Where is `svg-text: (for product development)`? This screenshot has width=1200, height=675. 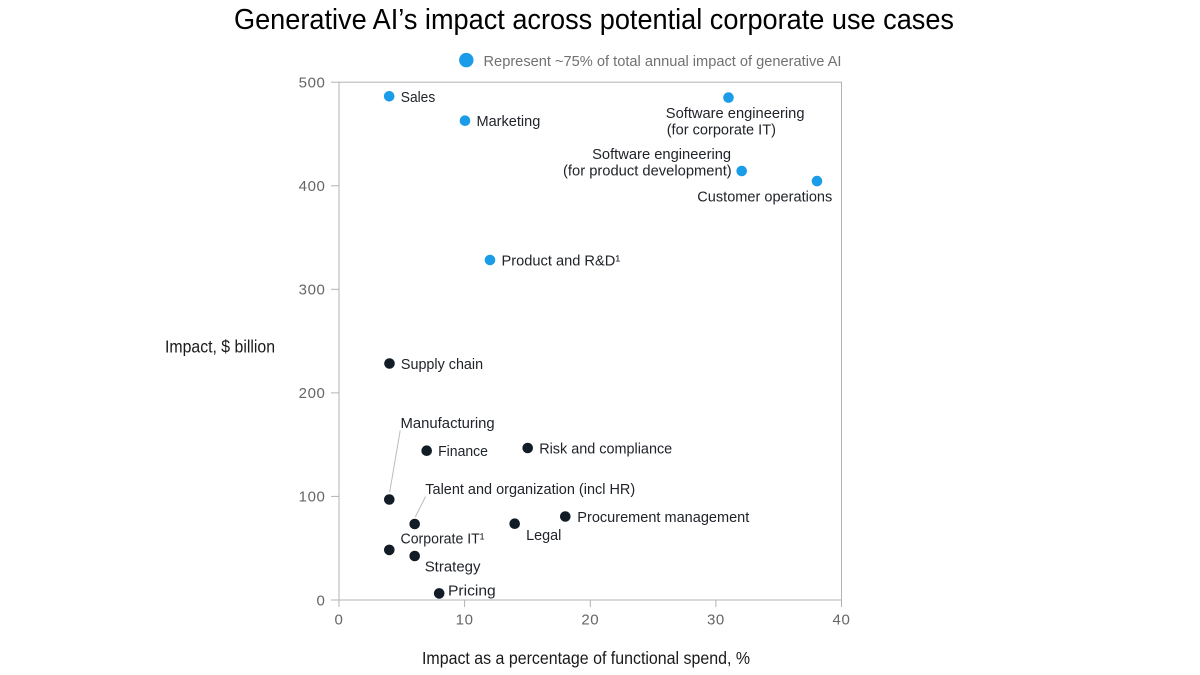
svg-text: (for product development) is located at coordinates (647, 171).